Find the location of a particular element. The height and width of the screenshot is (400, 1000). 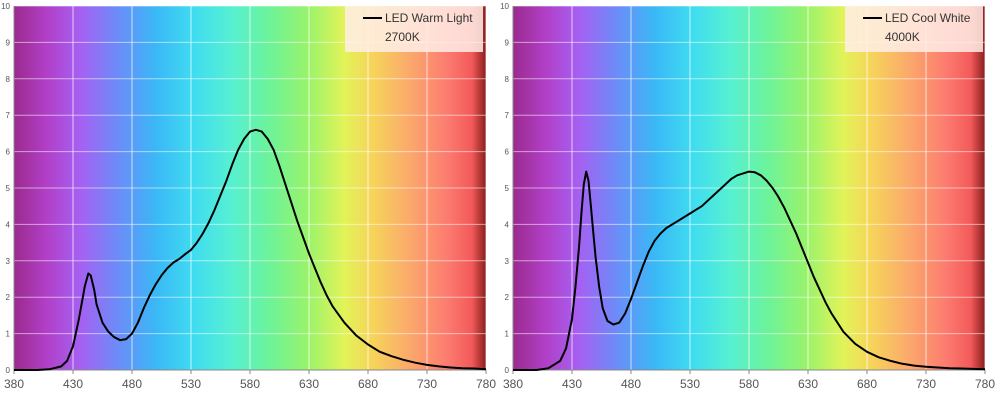

legend-label: LED Cool White is located at coordinates (928, 18).